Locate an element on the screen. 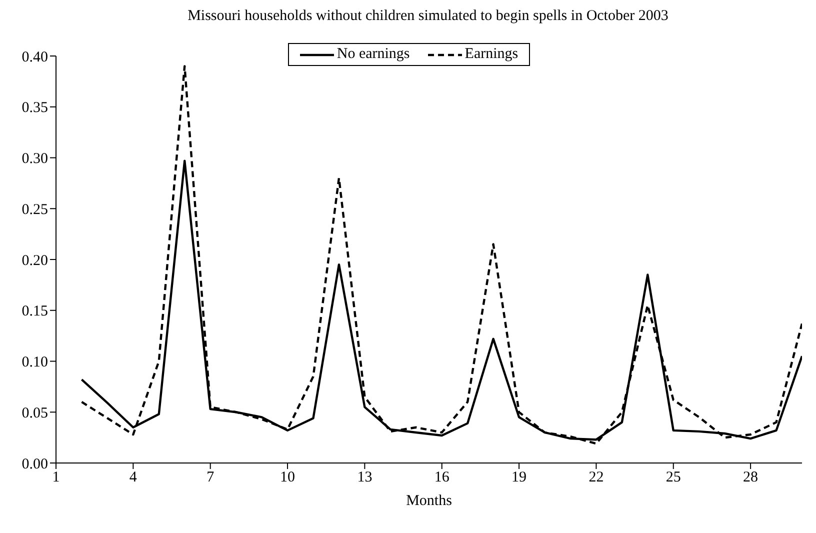  y-tick-label: 0.40 is located at coordinates (35, 57).